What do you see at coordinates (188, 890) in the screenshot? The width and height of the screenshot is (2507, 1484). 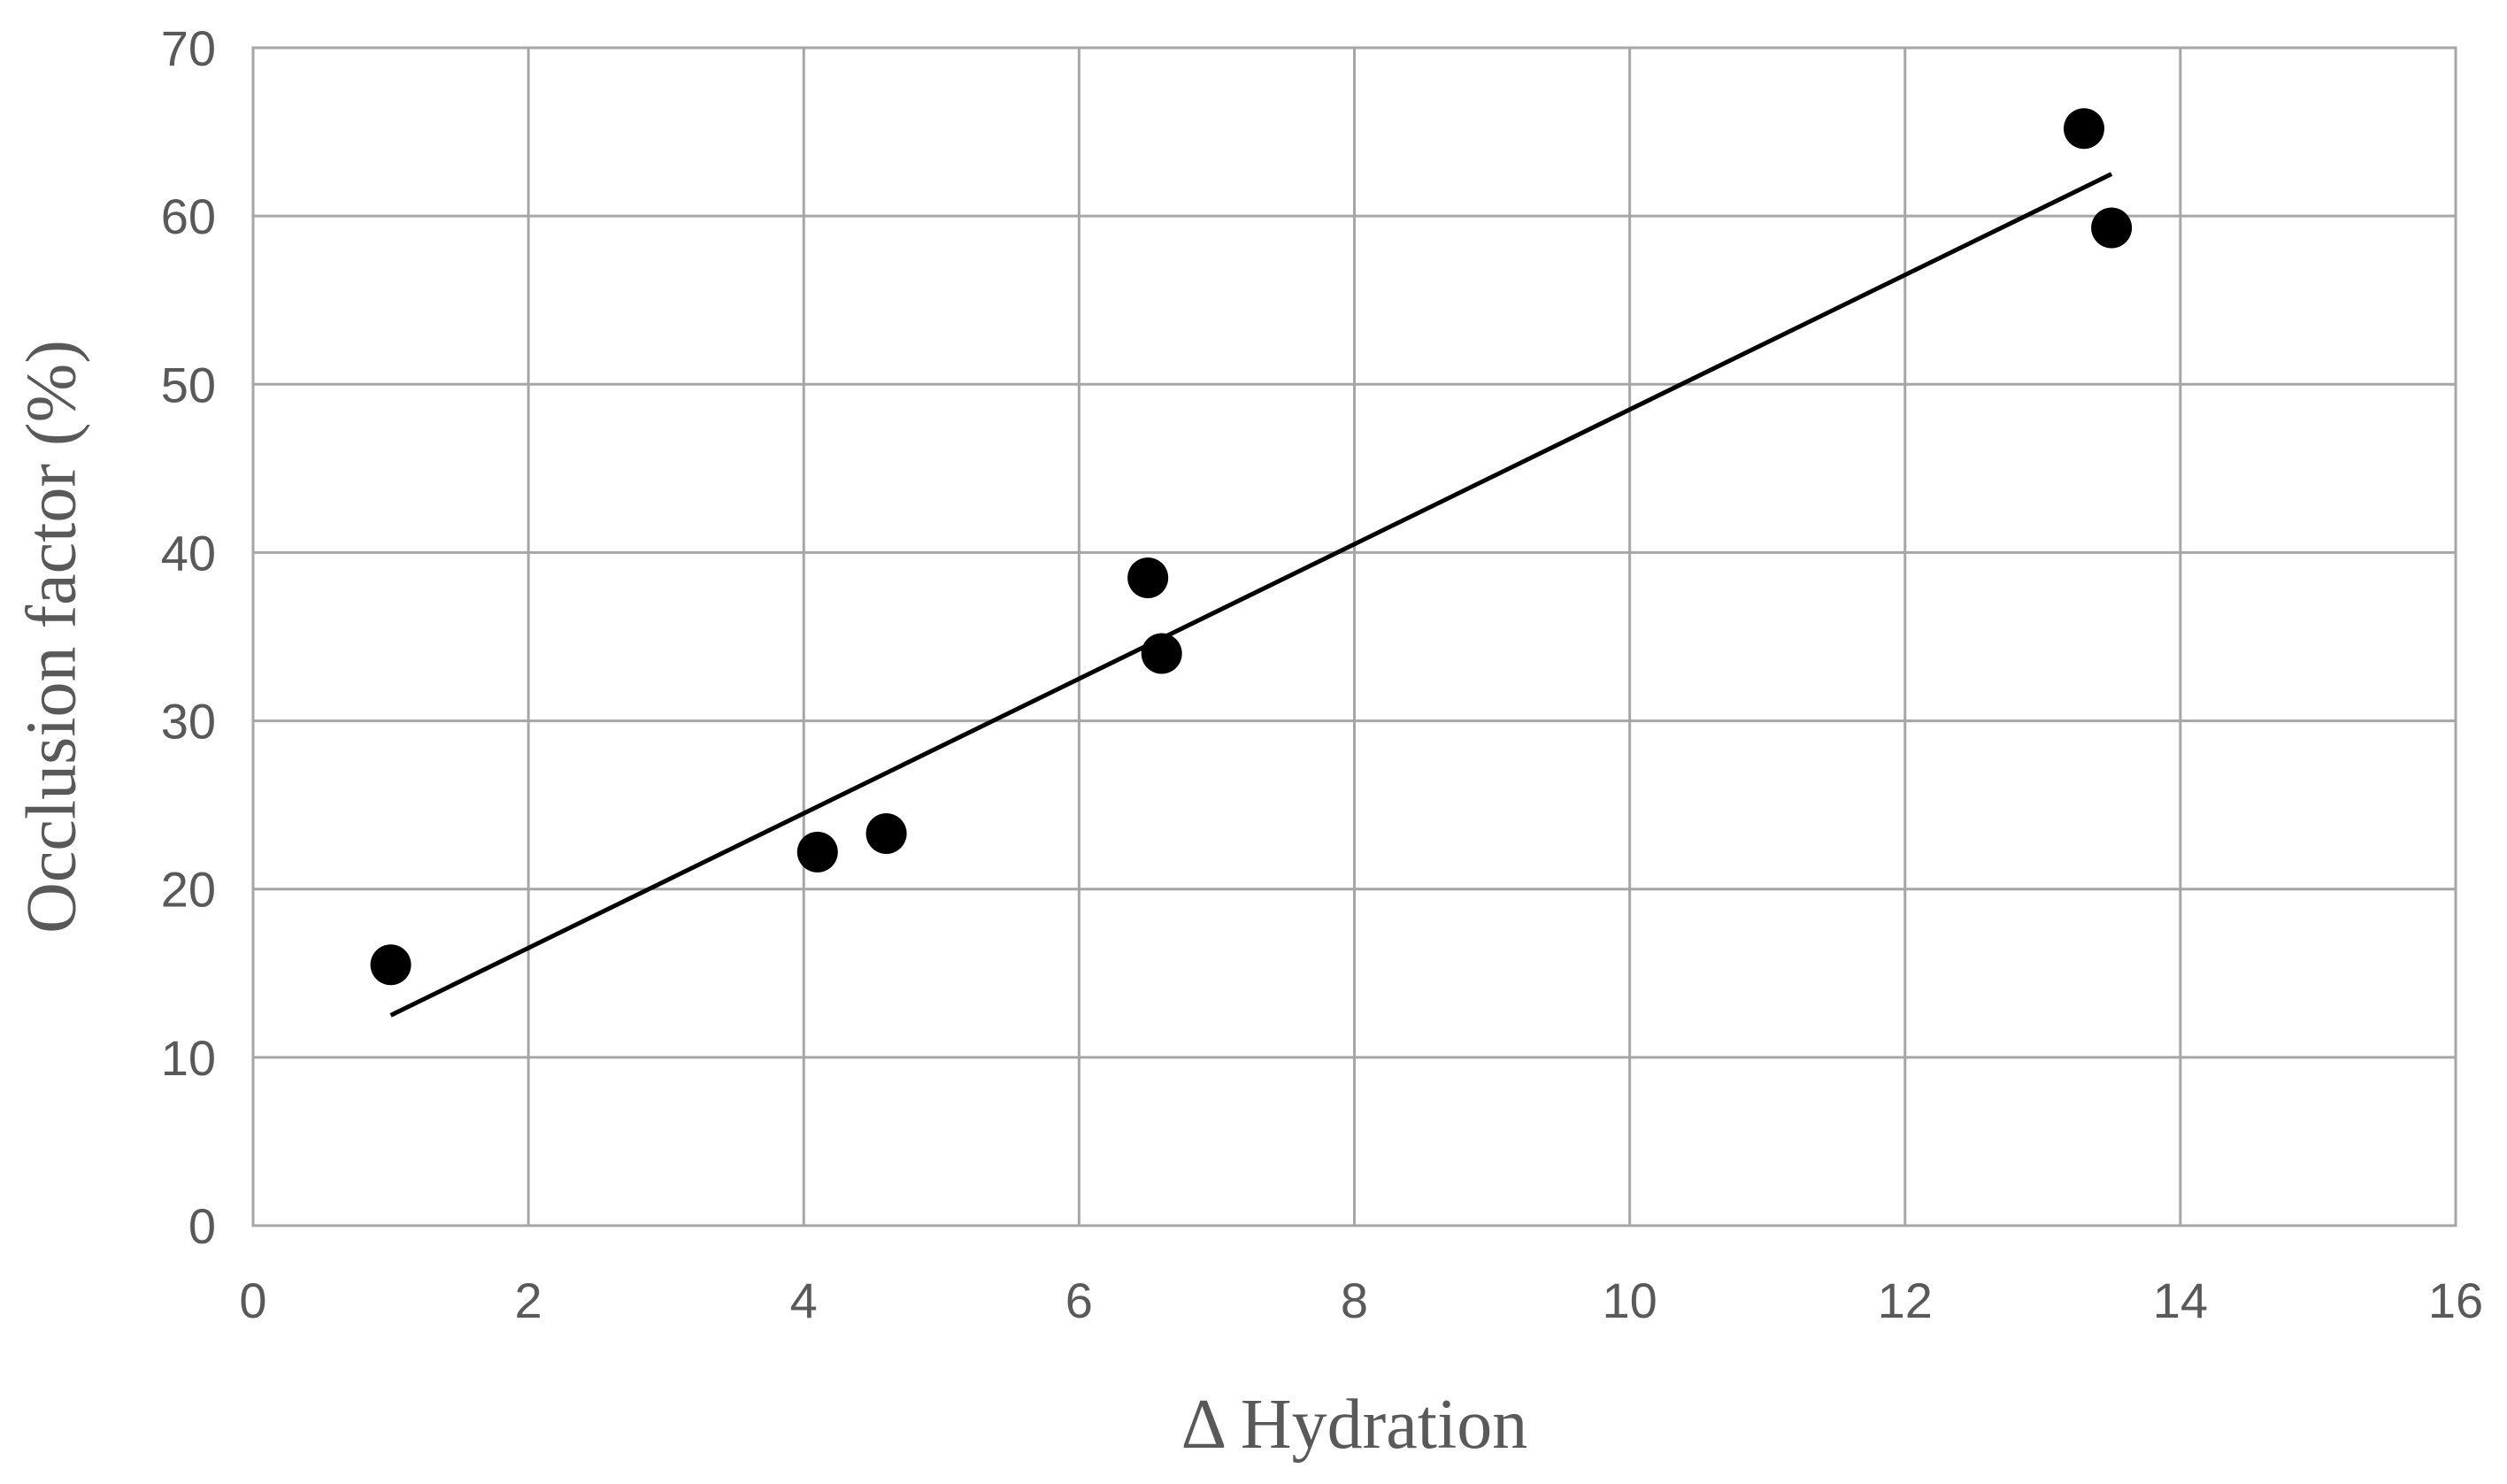 I see `y-tick-label: 20` at bounding box center [188, 890].